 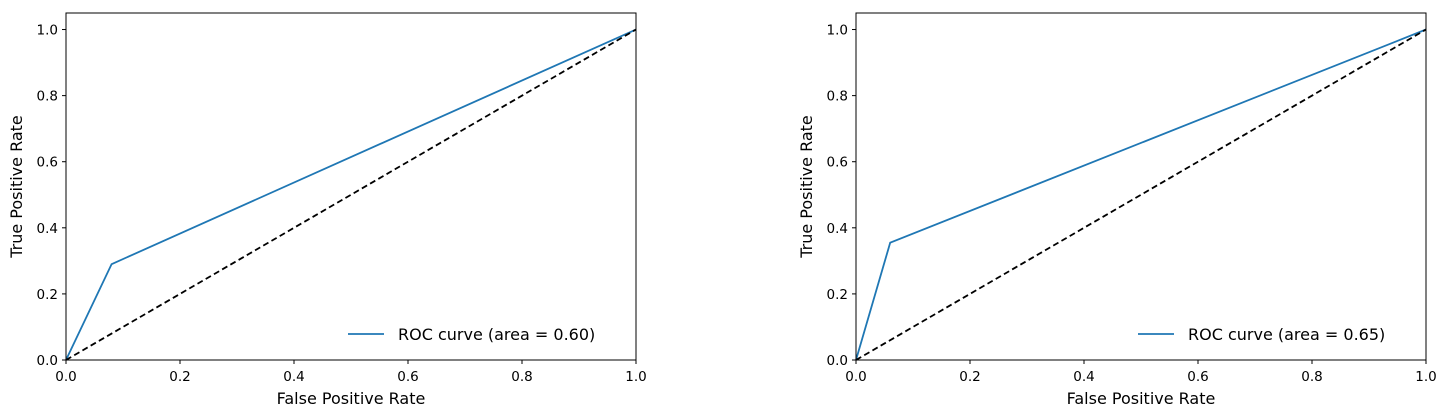 I want to click on legend-entry-label: ROC curve (area = 0.60), so click(x=496, y=334).